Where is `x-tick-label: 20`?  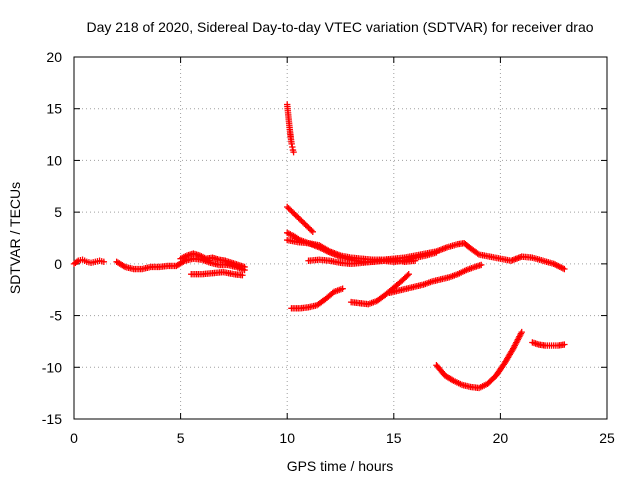
x-tick-label: 20 is located at coordinates (501, 438).